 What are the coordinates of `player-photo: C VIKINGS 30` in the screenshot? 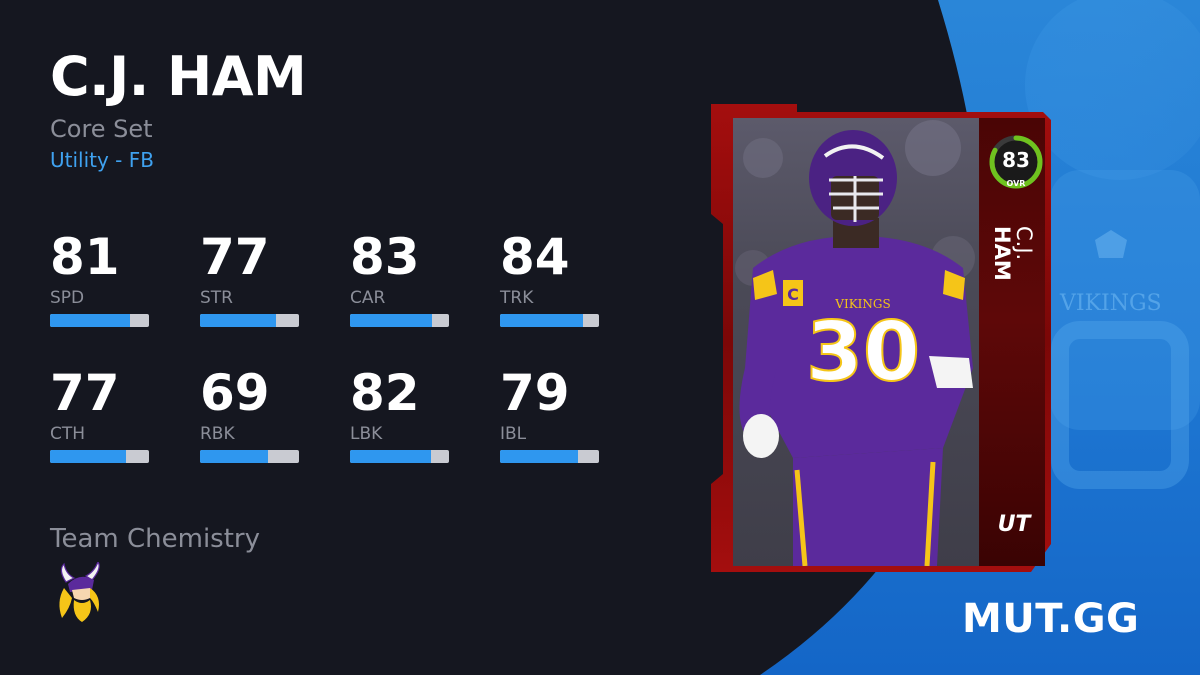 It's located at (856, 342).